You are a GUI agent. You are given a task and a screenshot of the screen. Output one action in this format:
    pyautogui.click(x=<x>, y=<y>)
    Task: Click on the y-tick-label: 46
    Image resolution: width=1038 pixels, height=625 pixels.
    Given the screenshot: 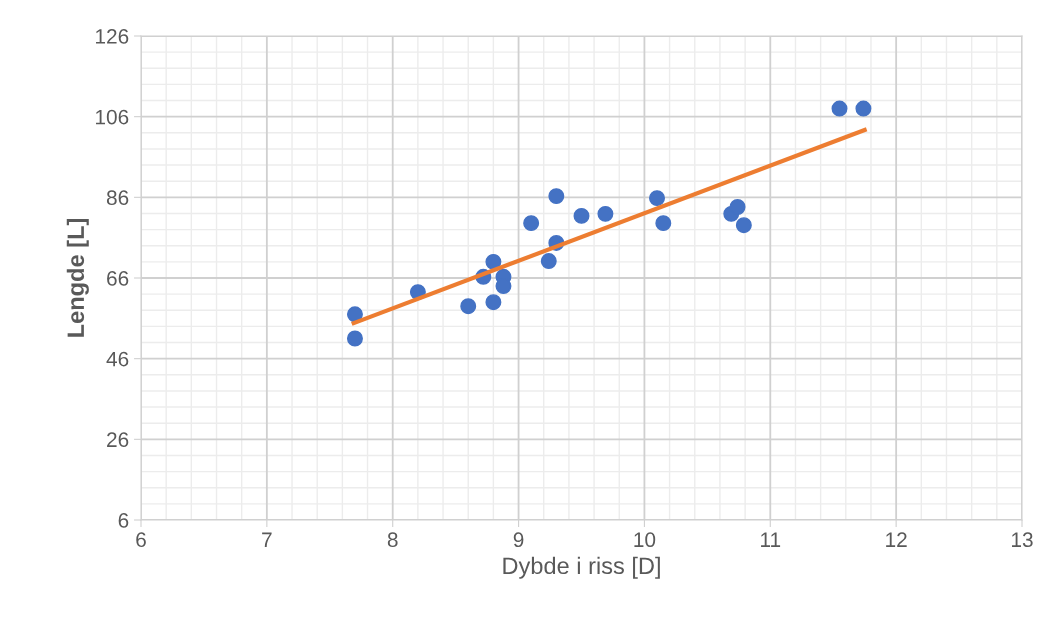 What is the action you would take?
    pyautogui.click(x=117, y=359)
    